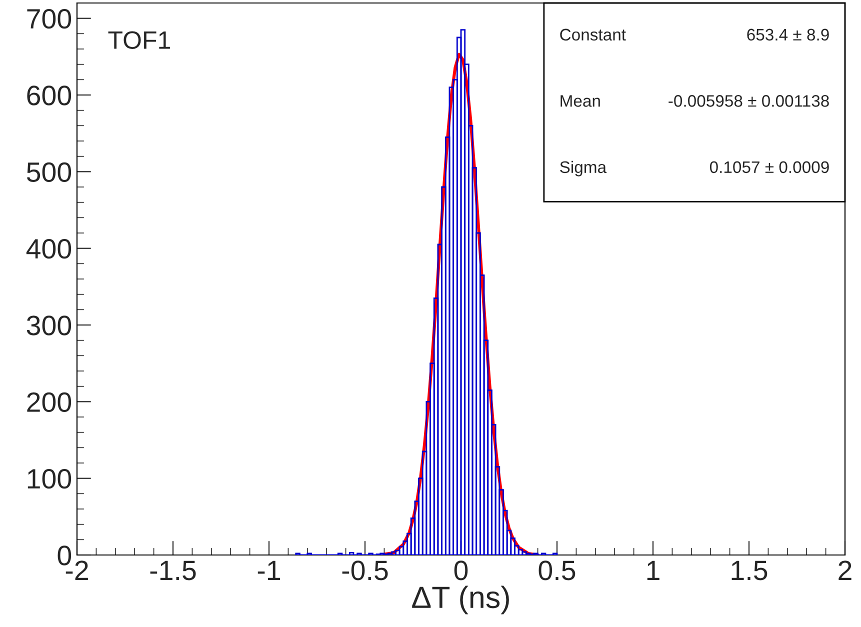  What do you see at coordinates (583, 168) in the screenshot?
I see `annotation: Sigma` at bounding box center [583, 168].